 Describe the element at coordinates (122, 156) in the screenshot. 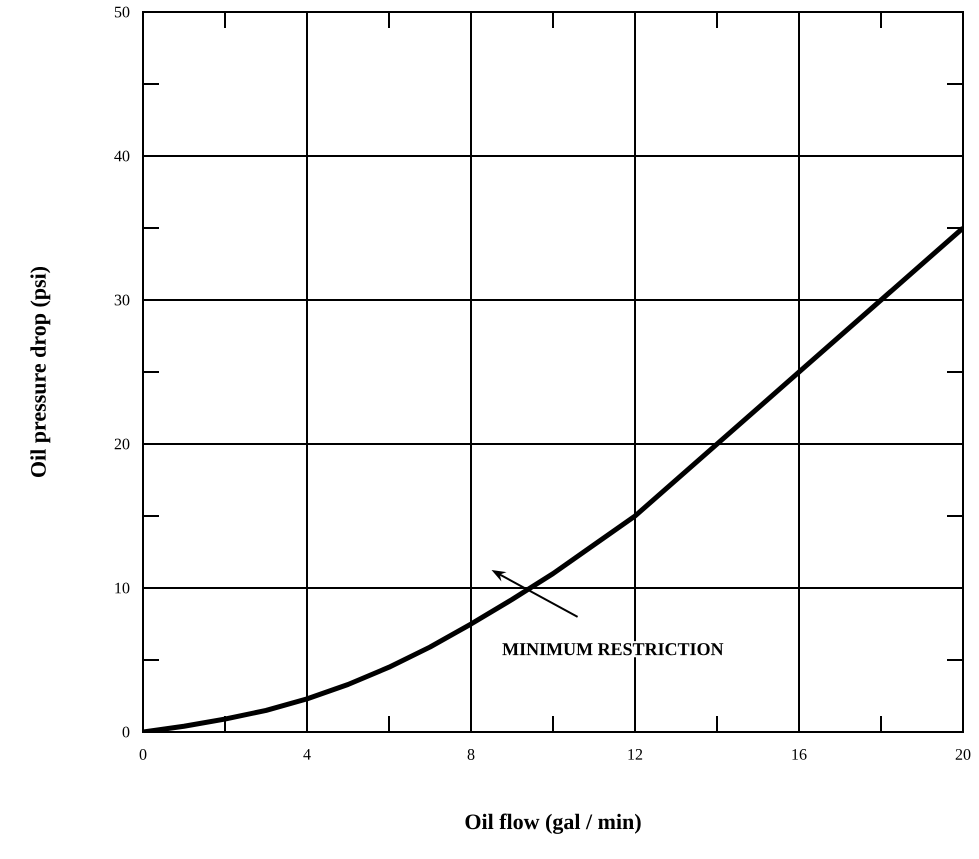

I see `y-tick-label: 40` at that location.